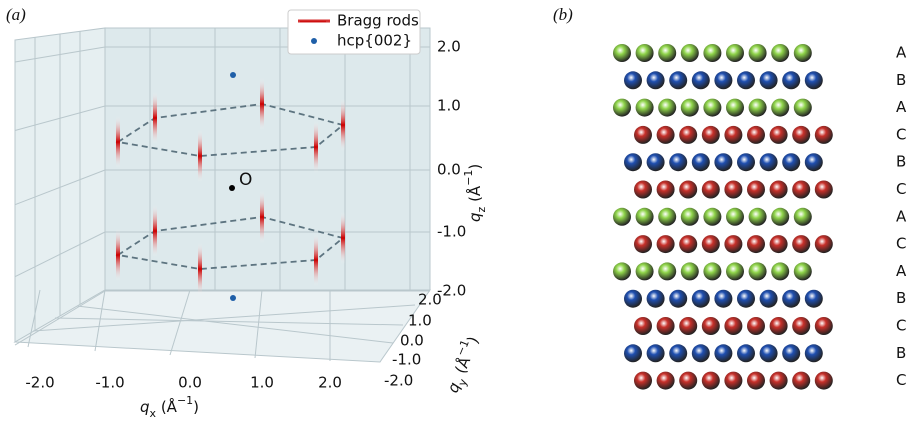 The image size is (921, 423). I want to click on qz-tick-label: 0.0, so click(449, 170).